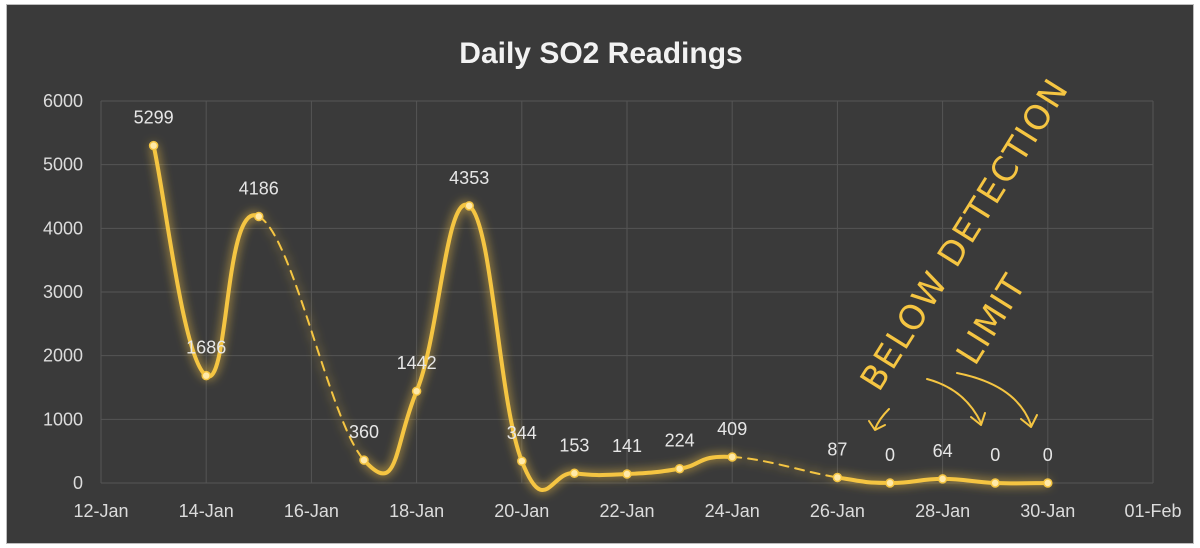  What do you see at coordinates (680, 441) in the screenshot?
I see `data-label: 224` at bounding box center [680, 441].